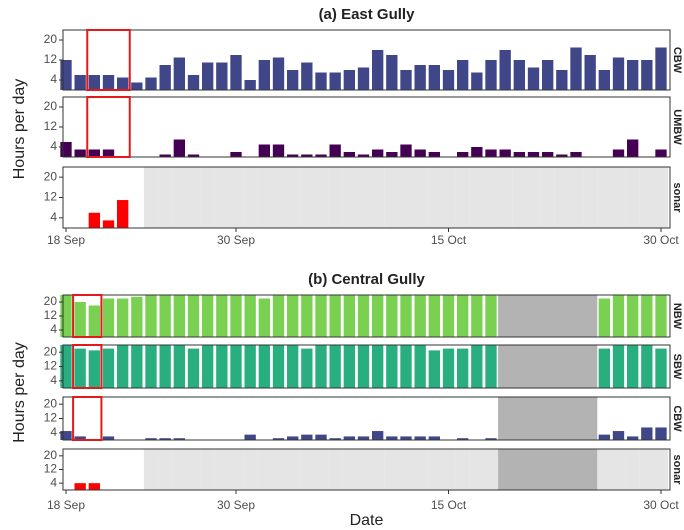 This screenshot has width=684, height=530. What do you see at coordinates (677, 127) in the screenshot?
I see `facet-label: UMBW` at bounding box center [677, 127].